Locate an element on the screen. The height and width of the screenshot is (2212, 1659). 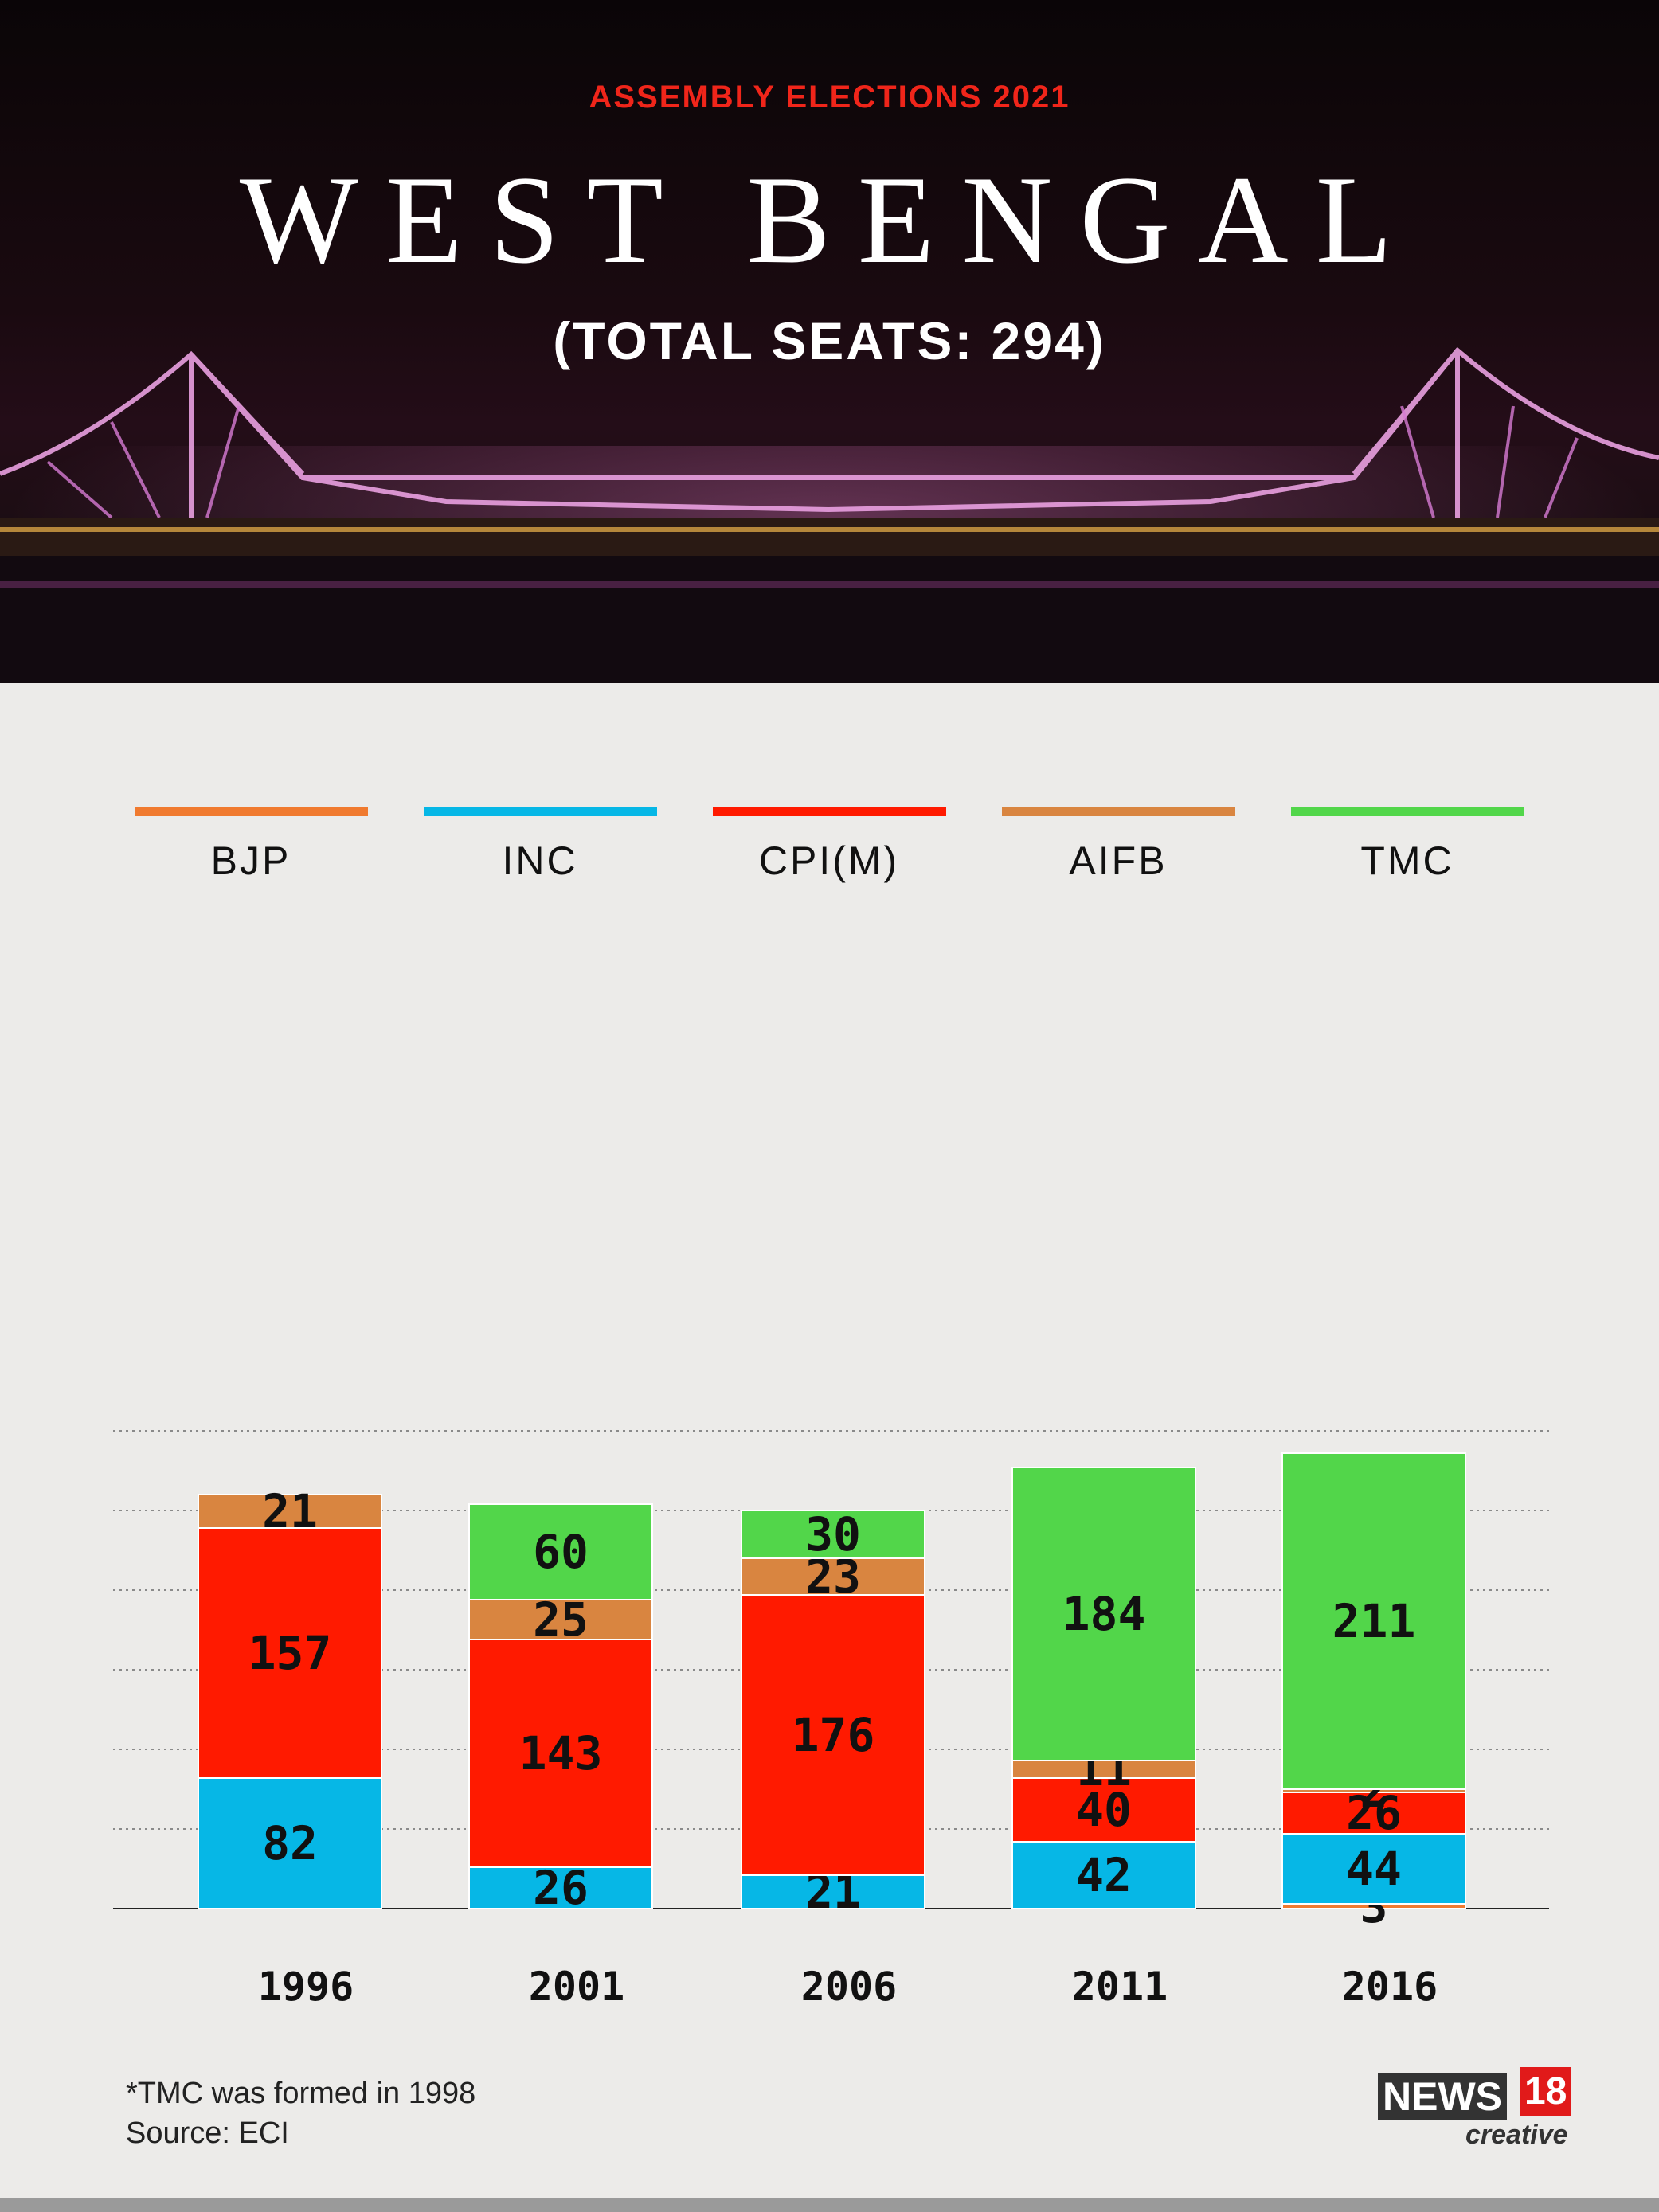
bar-inc-2011 is located at coordinates (1103, 1875).